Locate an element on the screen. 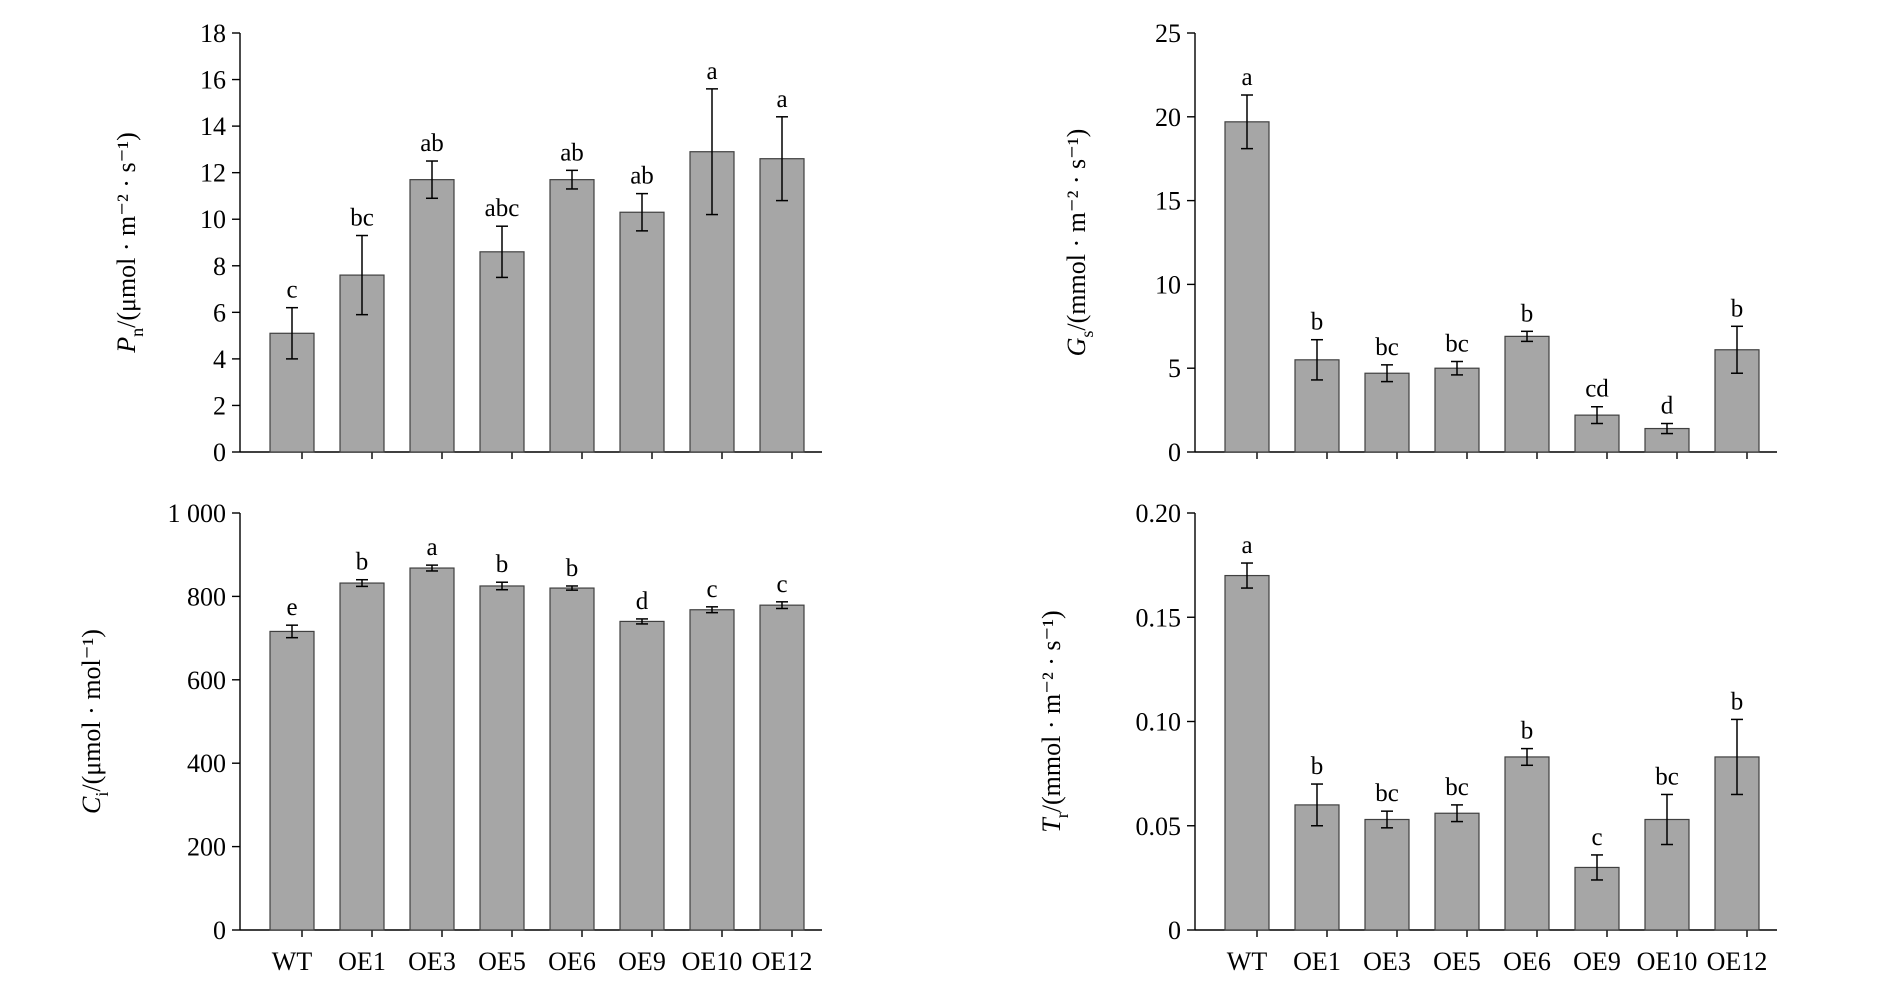 The height and width of the screenshot is (991, 1890). y-tick-label: 18 is located at coordinates (213, 33).